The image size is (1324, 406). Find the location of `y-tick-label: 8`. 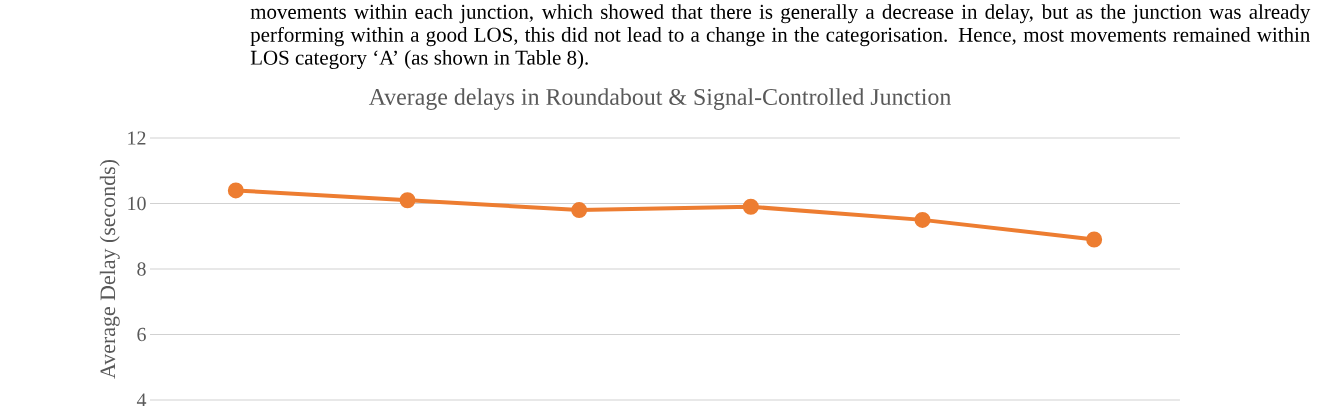

y-tick-label: 8 is located at coordinates (141, 269).